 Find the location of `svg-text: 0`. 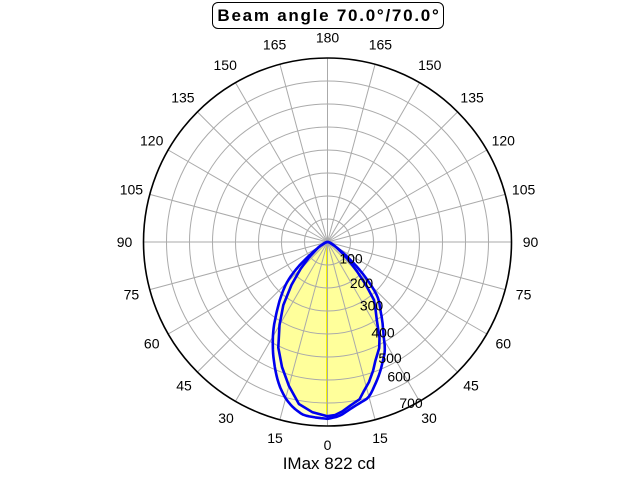

svg-text: 0 is located at coordinates (328, 445).